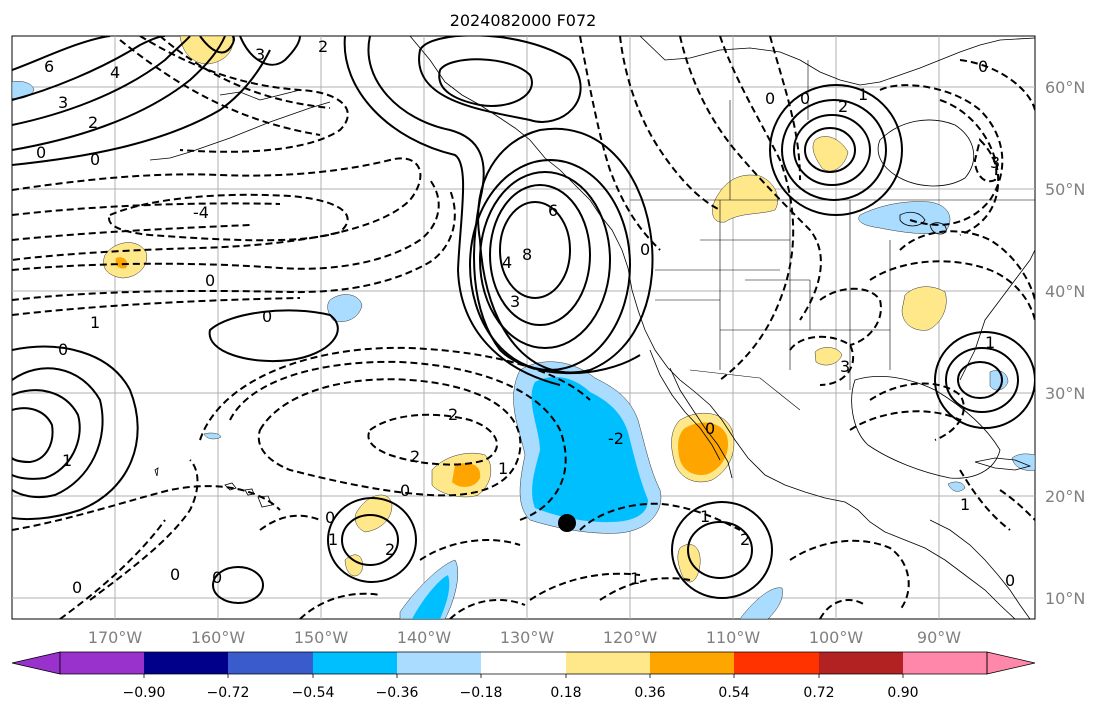  What do you see at coordinates (733, 693) in the screenshot?
I see `colorbar-tick-label: 0.54` at bounding box center [733, 693].